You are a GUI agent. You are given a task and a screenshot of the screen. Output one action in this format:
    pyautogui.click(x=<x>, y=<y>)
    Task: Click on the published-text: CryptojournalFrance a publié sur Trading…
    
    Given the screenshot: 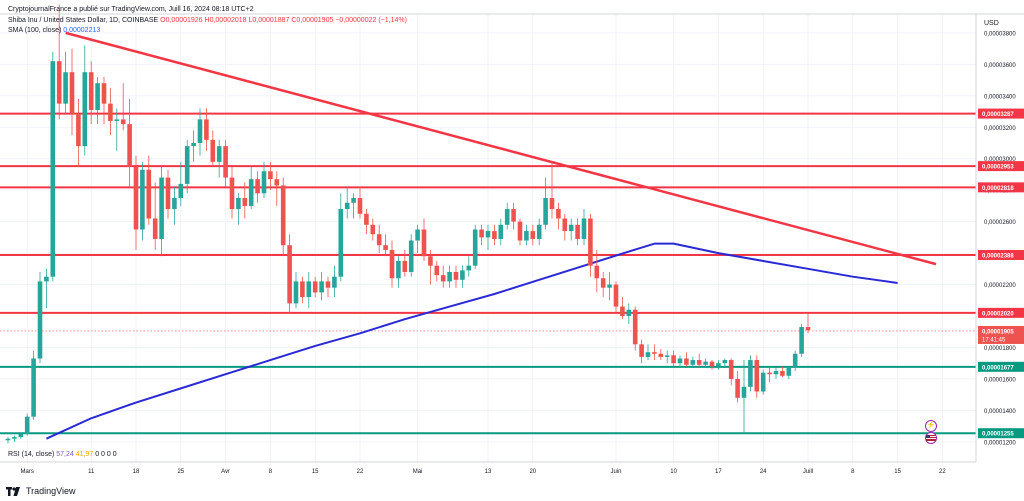 What is the action you would take?
    pyautogui.click(x=131, y=9)
    